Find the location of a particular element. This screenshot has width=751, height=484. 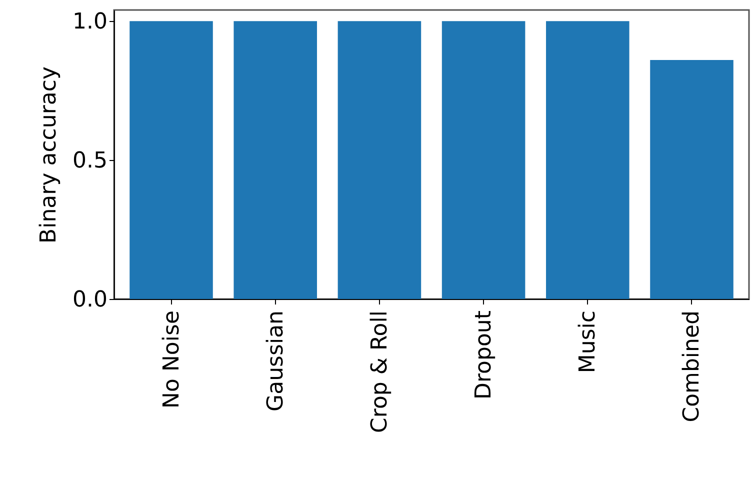

y-tick-label: 0.0 is located at coordinates (90, 300).